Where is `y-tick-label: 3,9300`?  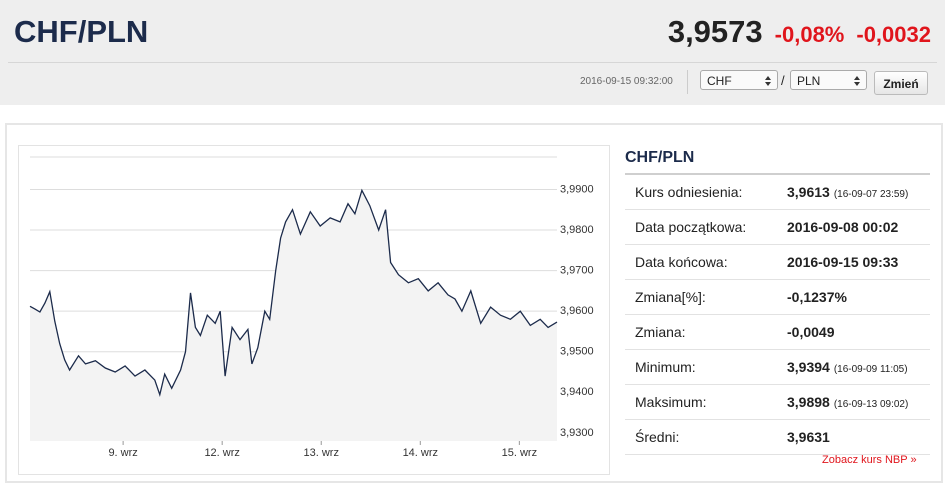 y-tick-label: 3,9300 is located at coordinates (577, 433).